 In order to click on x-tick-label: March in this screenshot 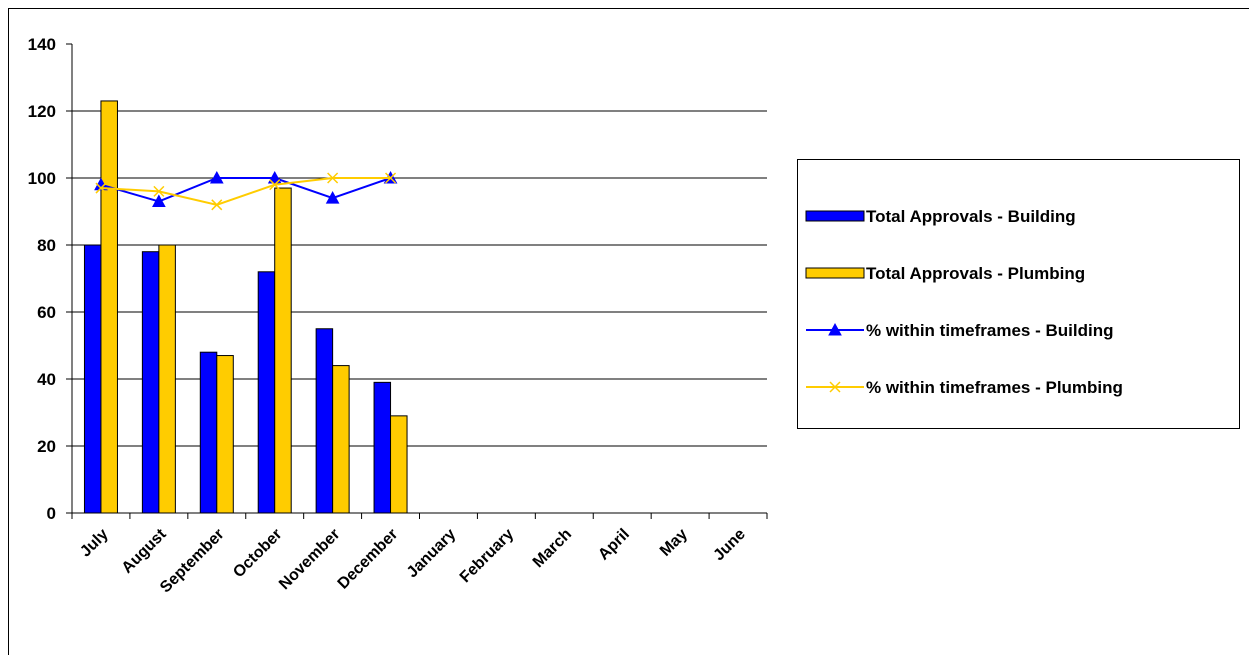, I will do `click(552, 548)`.